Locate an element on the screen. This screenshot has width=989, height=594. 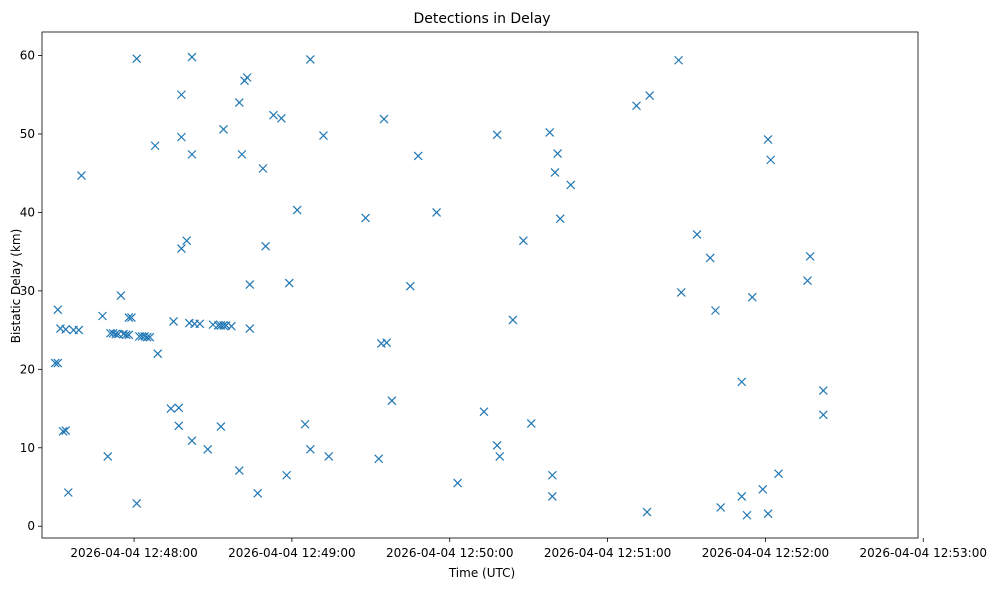
x-tick-label: 2026-04-04 12:50:00 is located at coordinates (449, 553).